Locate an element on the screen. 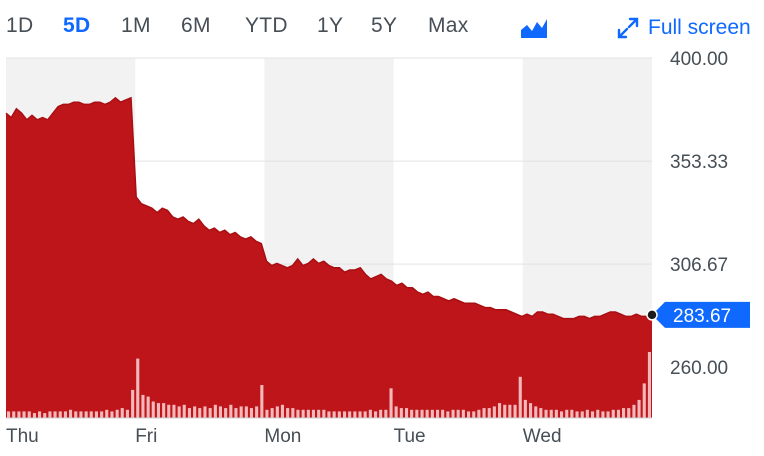 The width and height of the screenshot is (764, 456). range-tab-1y: 1Y is located at coordinates (330, 25).